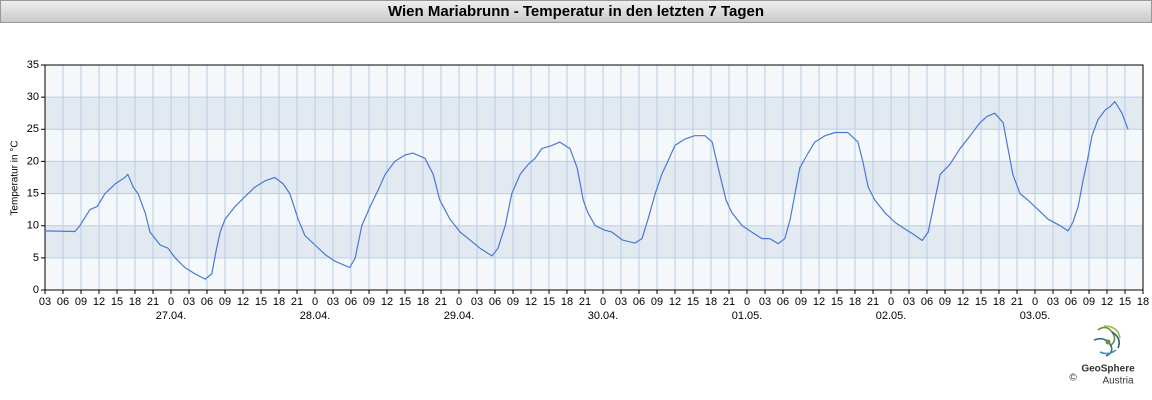 The height and width of the screenshot is (400, 1152). What do you see at coordinates (33, 97) in the screenshot?
I see `y-tick-label: 30` at bounding box center [33, 97].